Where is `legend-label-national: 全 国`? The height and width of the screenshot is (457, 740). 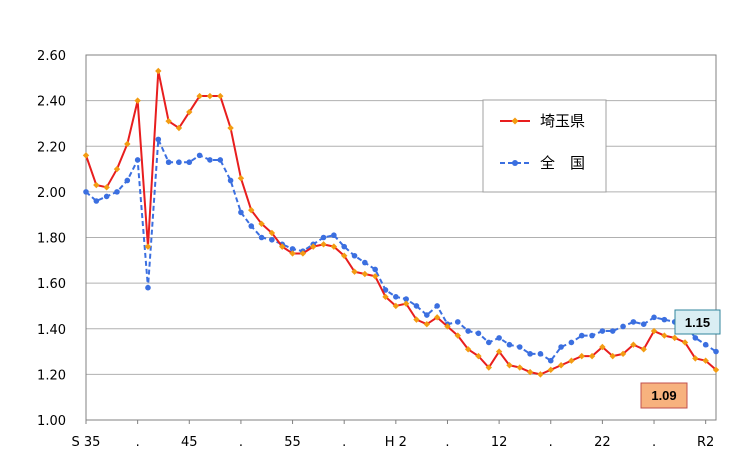 legend-label-national: 全 国 is located at coordinates (562, 163).